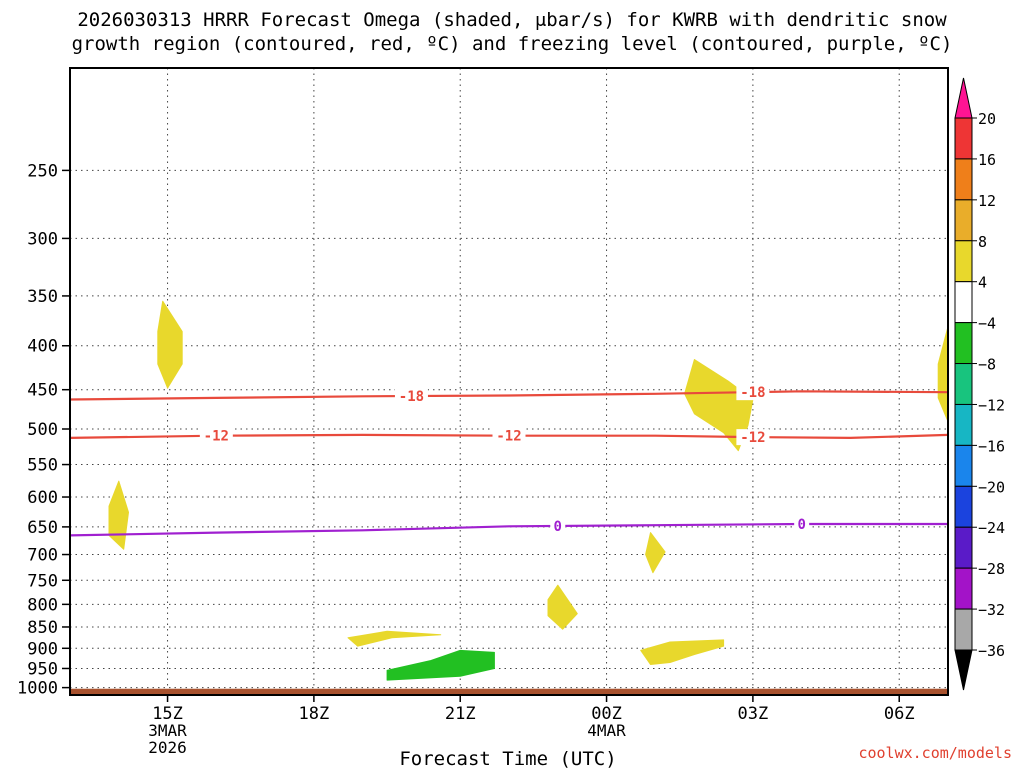 Image resolution: width=1024 pixels, height=768 pixels. I want to click on y-tick-label-350: 350, so click(42, 297).